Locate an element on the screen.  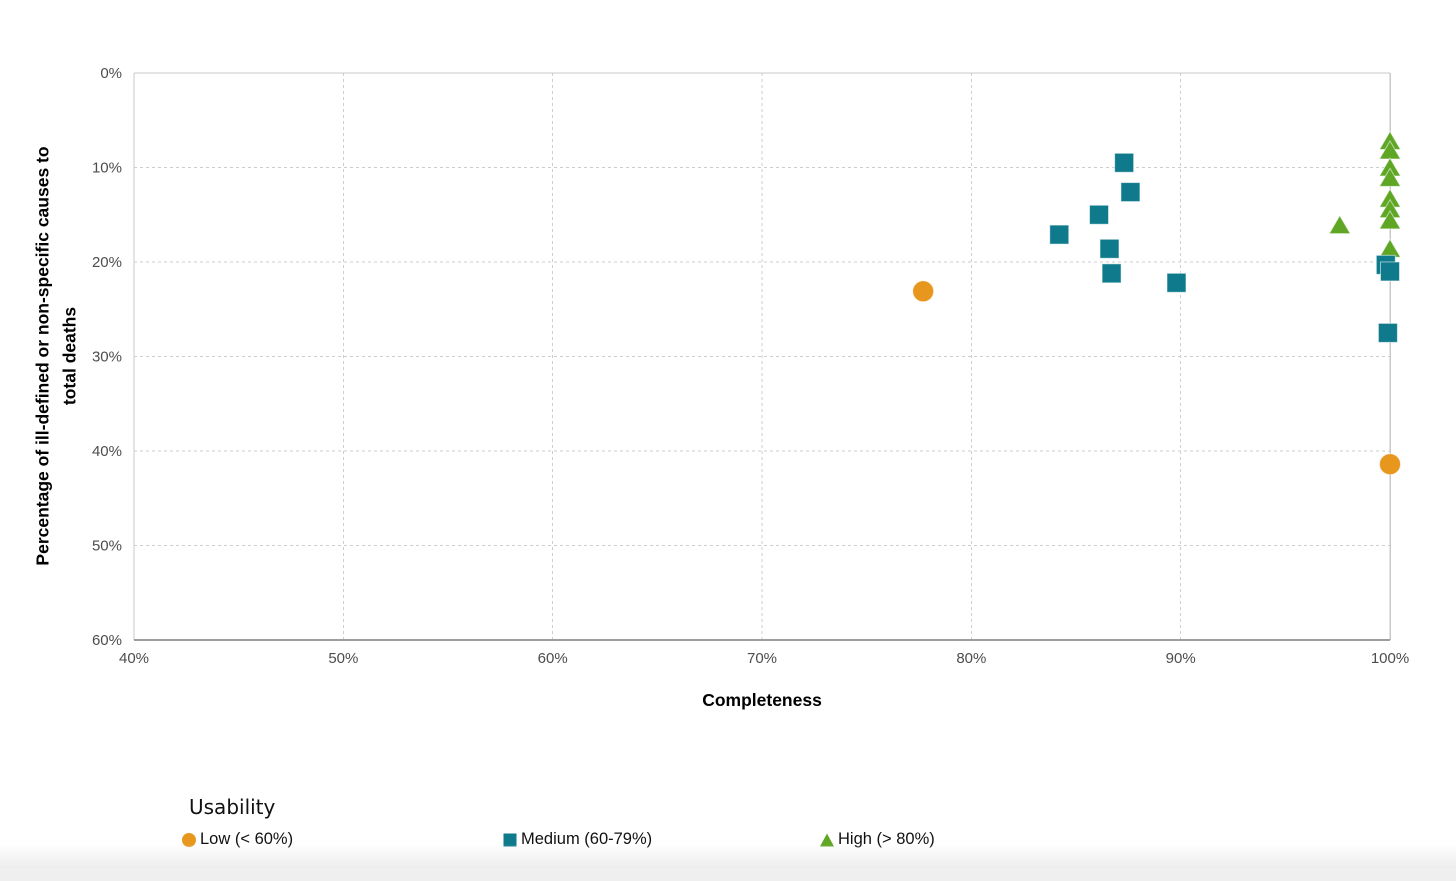
footer-fade is located at coordinates (728, 856).